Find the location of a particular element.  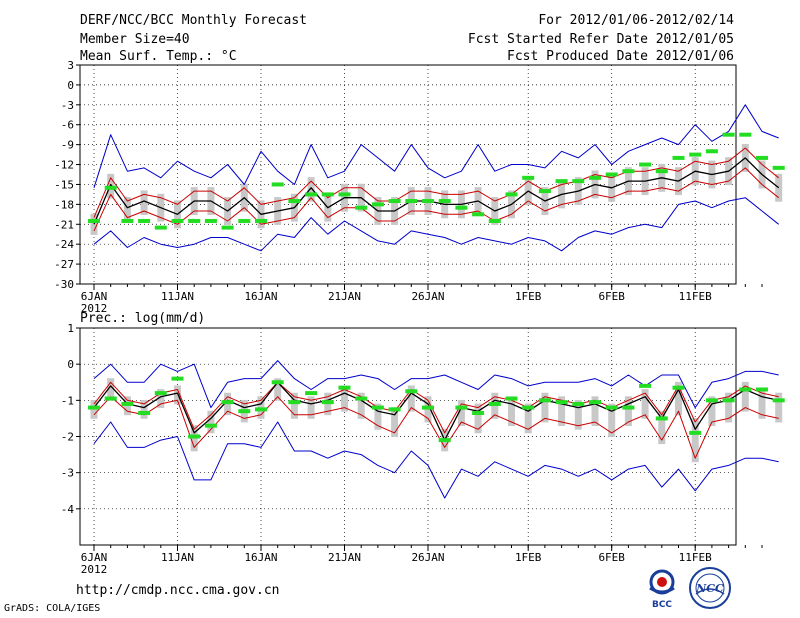

temp-ytick-label: -18 is located at coordinates (64, 204).